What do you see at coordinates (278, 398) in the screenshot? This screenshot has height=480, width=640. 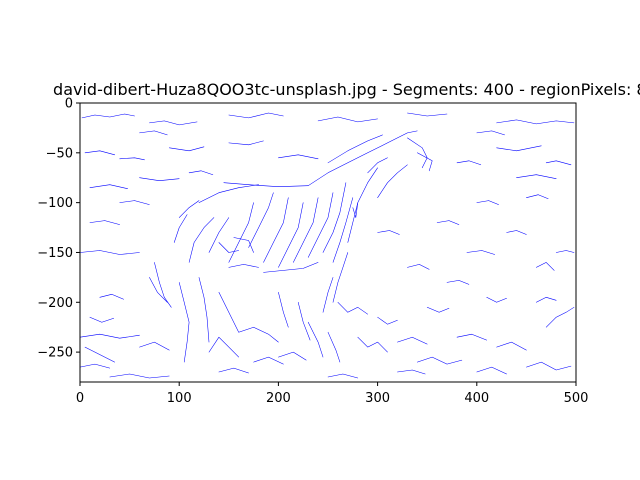 I see `x-tick-label-2: 200` at bounding box center [278, 398].